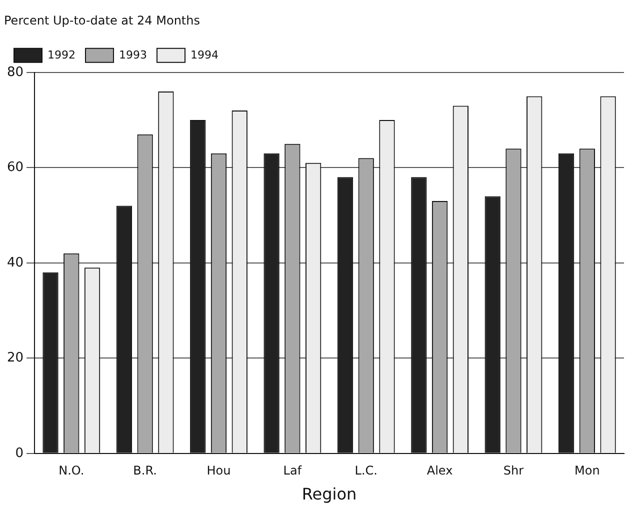 This screenshot has width=632, height=513. What do you see at coordinates (145, 471) in the screenshot?
I see `x-tick-label: B.R.` at bounding box center [145, 471].